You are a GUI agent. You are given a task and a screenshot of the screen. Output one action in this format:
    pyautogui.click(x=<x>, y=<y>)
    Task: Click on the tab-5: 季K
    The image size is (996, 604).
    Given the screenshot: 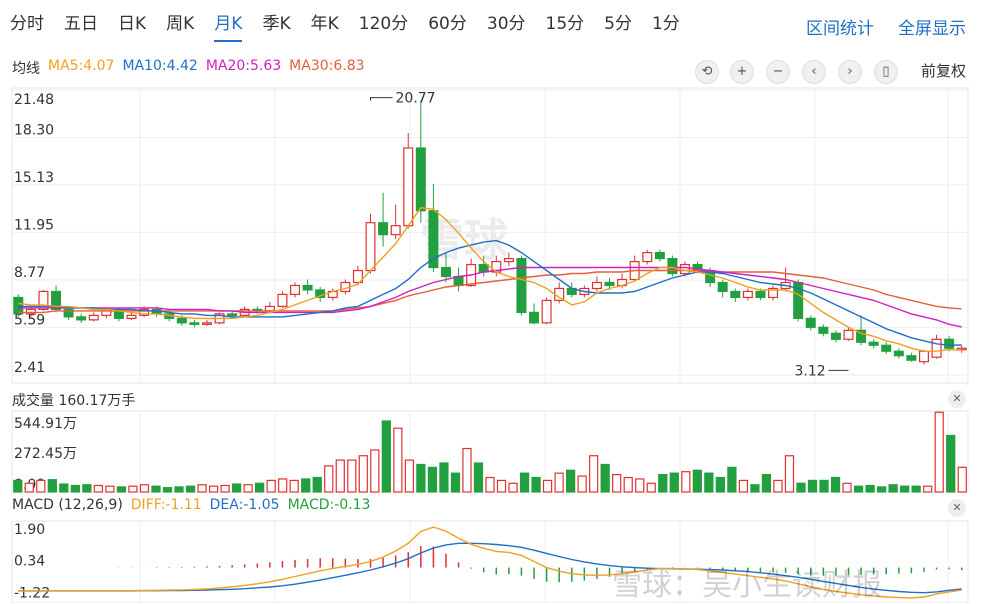 What is the action you would take?
    pyautogui.click(x=276, y=24)
    